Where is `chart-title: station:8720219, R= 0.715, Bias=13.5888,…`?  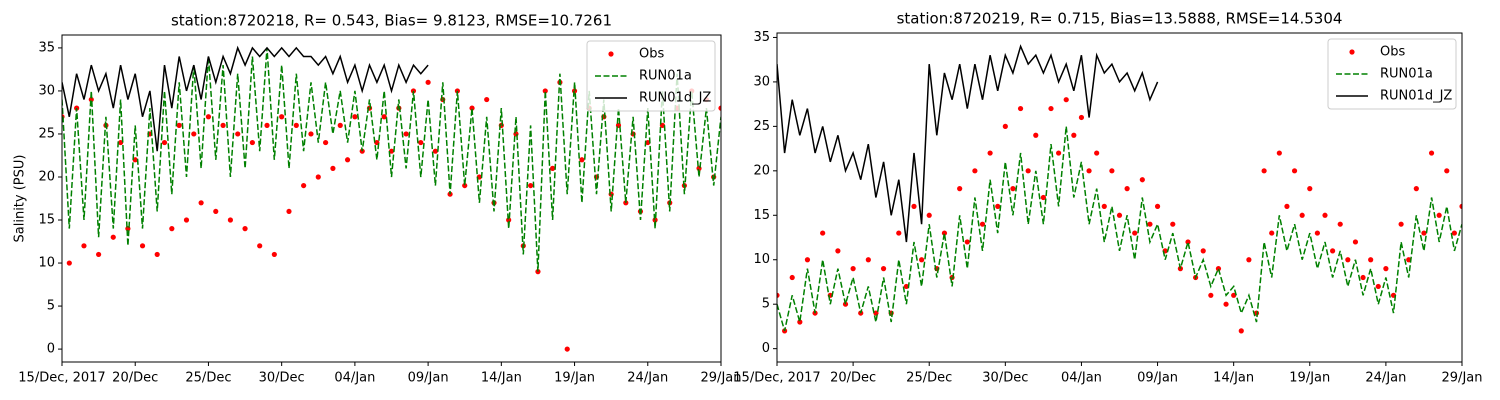
chart-title: station:8720219, R= 0.715, Bias=13.5888,… is located at coordinates (1120, 19).